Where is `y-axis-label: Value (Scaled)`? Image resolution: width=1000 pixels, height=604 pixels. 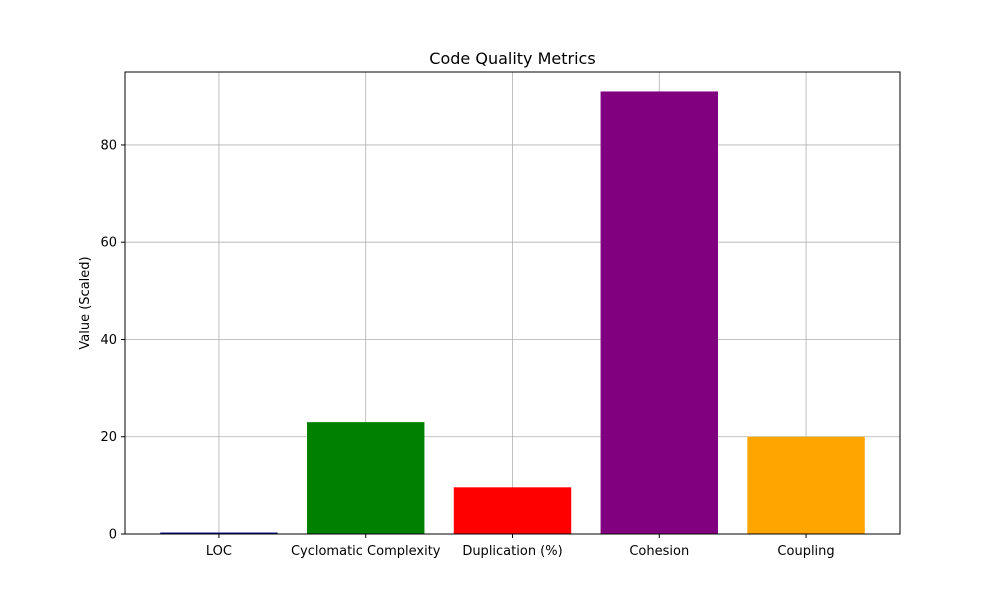
y-axis-label: Value (Scaled) is located at coordinates (85, 302).